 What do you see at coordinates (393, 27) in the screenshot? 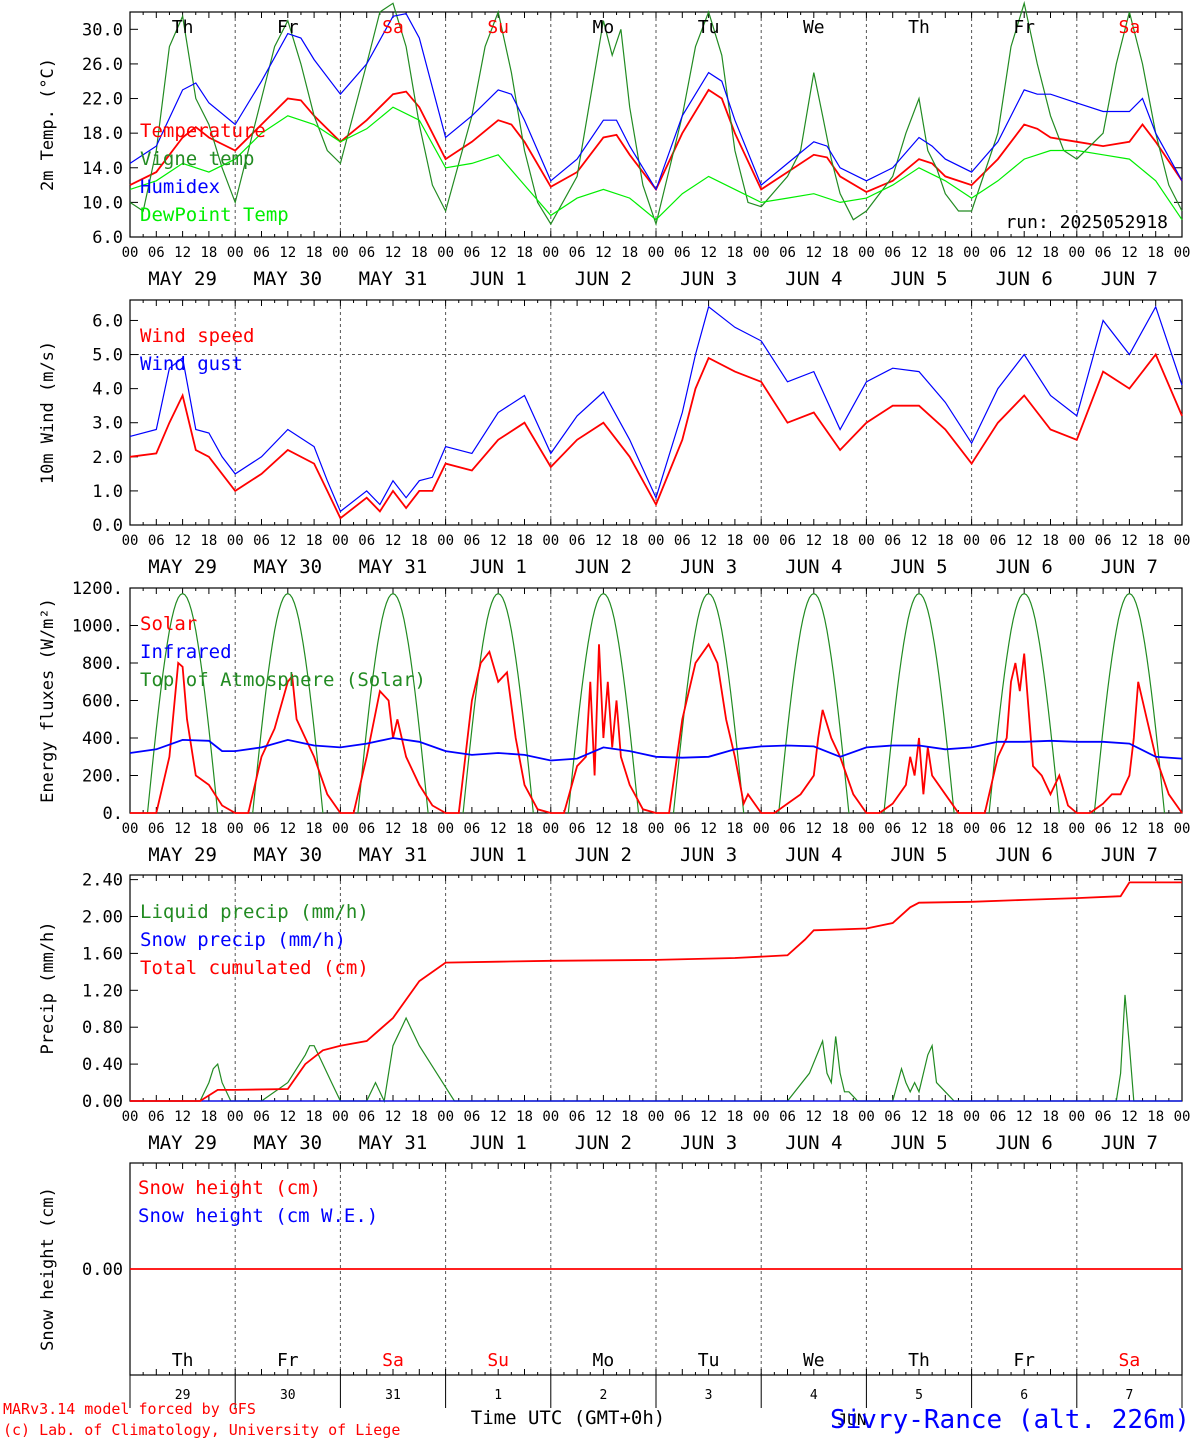
I see `weekday-label: Sa` at bounding box center [393, 27].